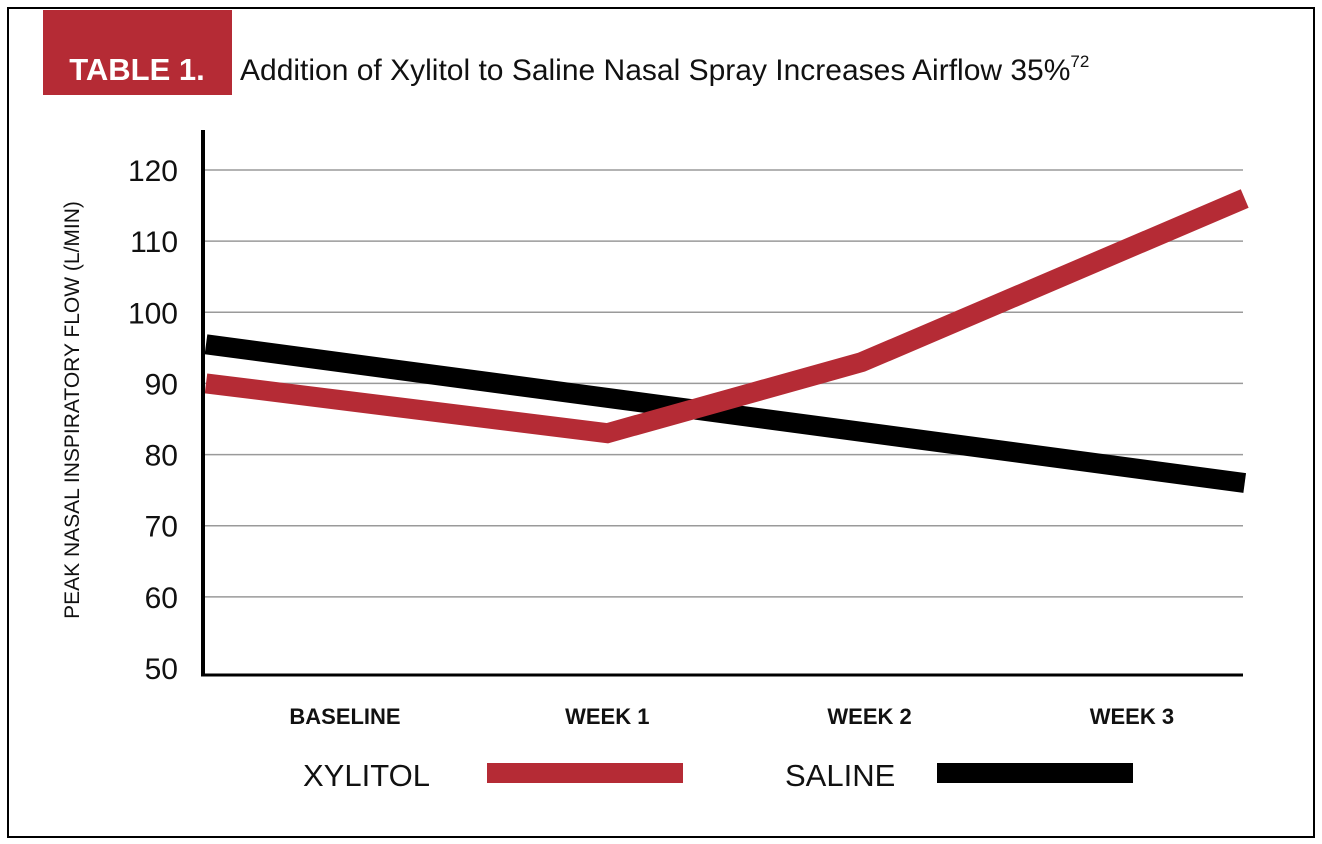  Describe the element at coordinates (585, 773) in the screenshot. I see `legend-swatch-xylitol` at that location.